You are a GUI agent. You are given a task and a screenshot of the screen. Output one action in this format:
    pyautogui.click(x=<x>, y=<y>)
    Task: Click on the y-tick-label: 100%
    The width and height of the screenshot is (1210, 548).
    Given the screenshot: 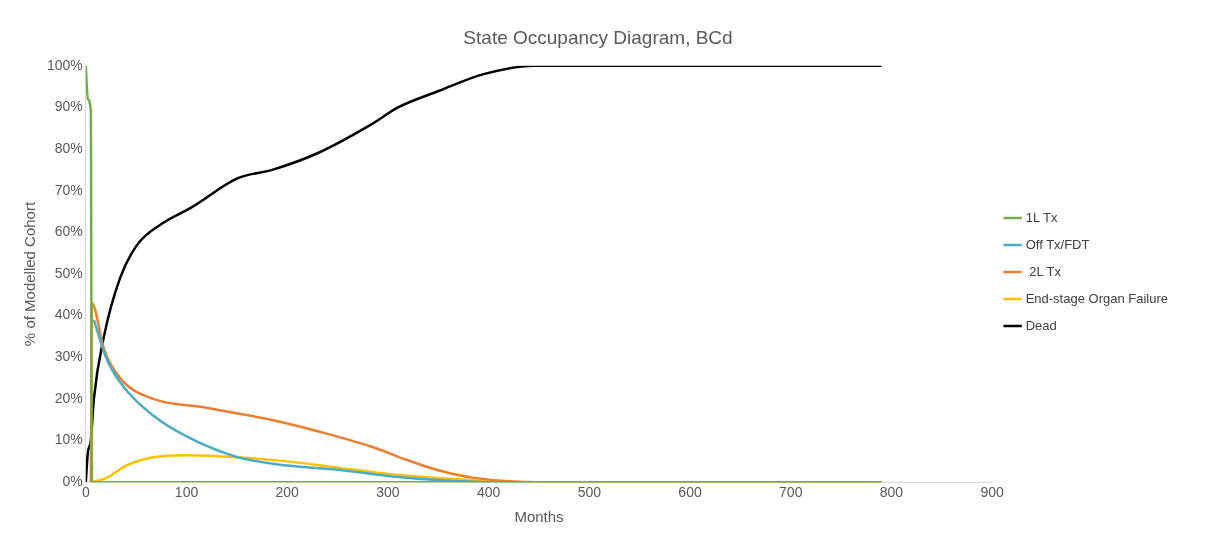 What is the action you would take?
    pyautogui.click(x=64, y=64)
    